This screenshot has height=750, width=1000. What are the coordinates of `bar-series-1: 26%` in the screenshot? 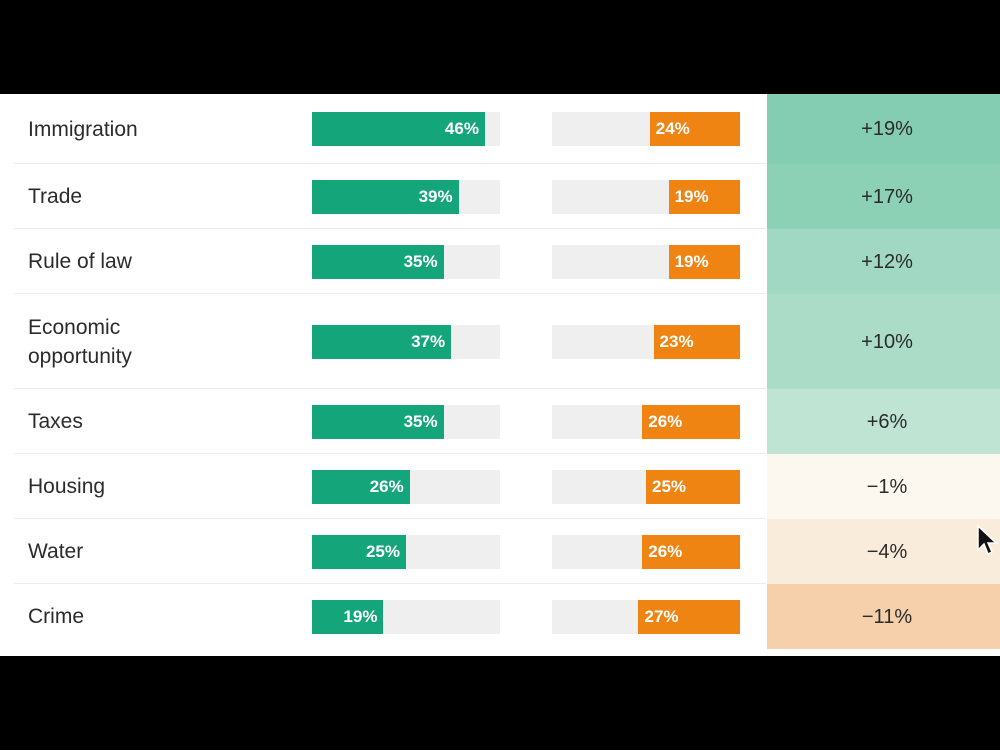 It's located at (361, 486).